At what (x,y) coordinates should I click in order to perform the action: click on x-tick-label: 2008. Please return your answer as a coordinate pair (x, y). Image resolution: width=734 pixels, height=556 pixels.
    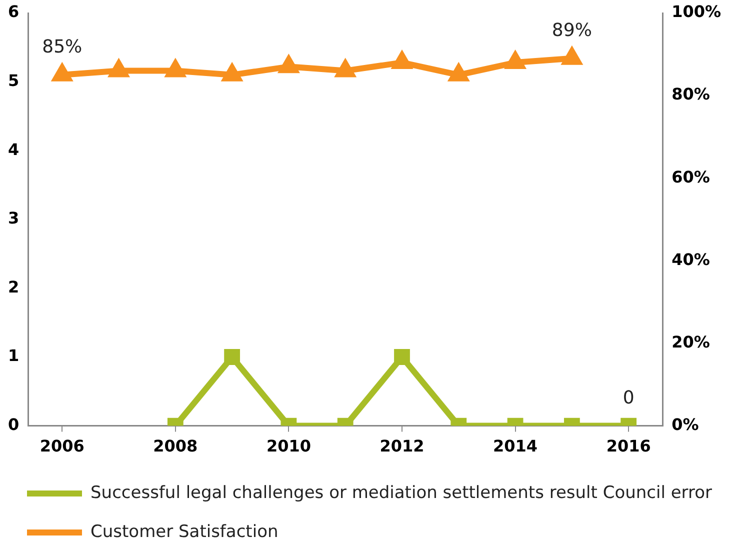
    Looking at the image, I should click on (175, 446).